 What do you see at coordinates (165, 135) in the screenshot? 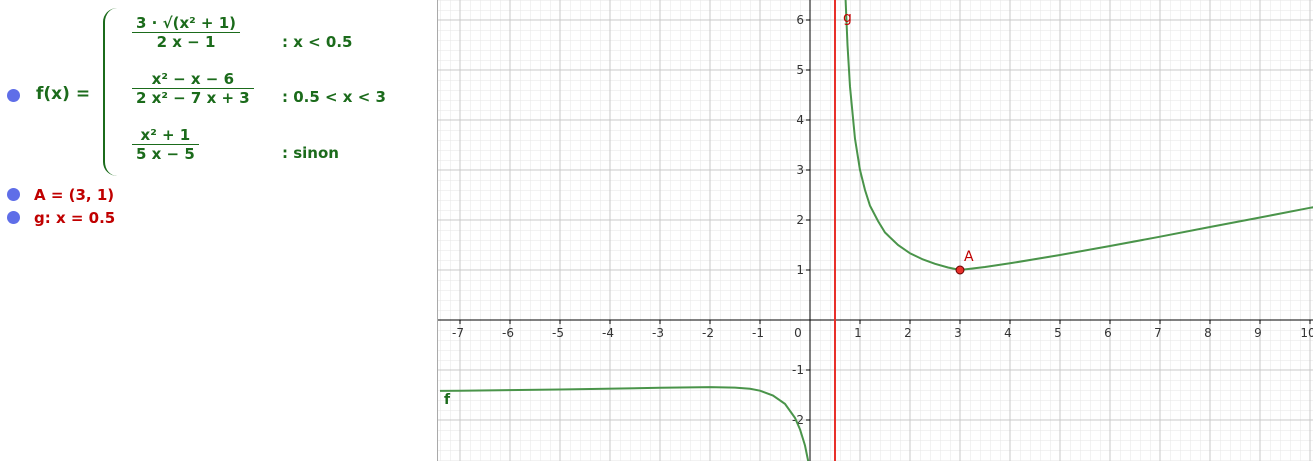
I see `numerator: x² + 1` at bounding box center [165, 135].